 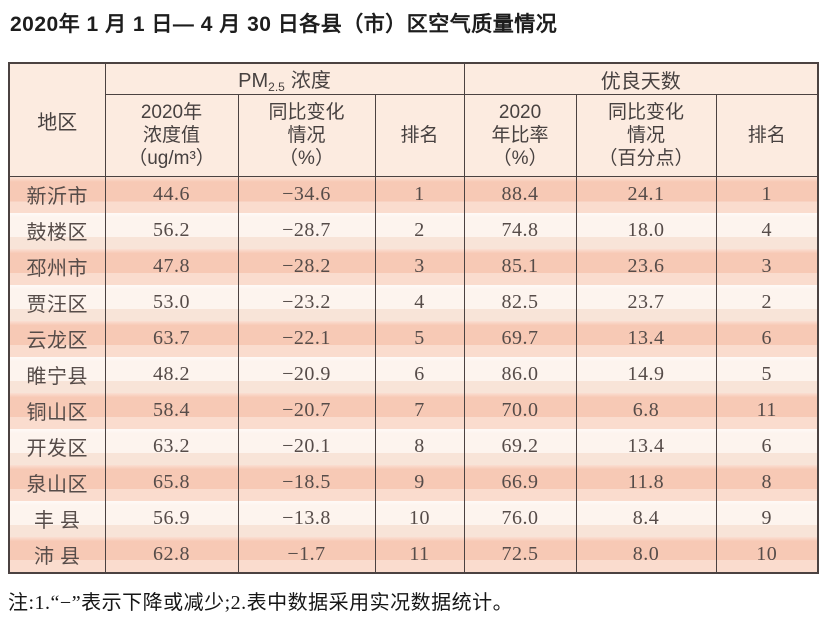 I want to click on table-row: 邳州市 47.8 −28.2 3 85.1 23.6 3, so click(x=413, y=266).